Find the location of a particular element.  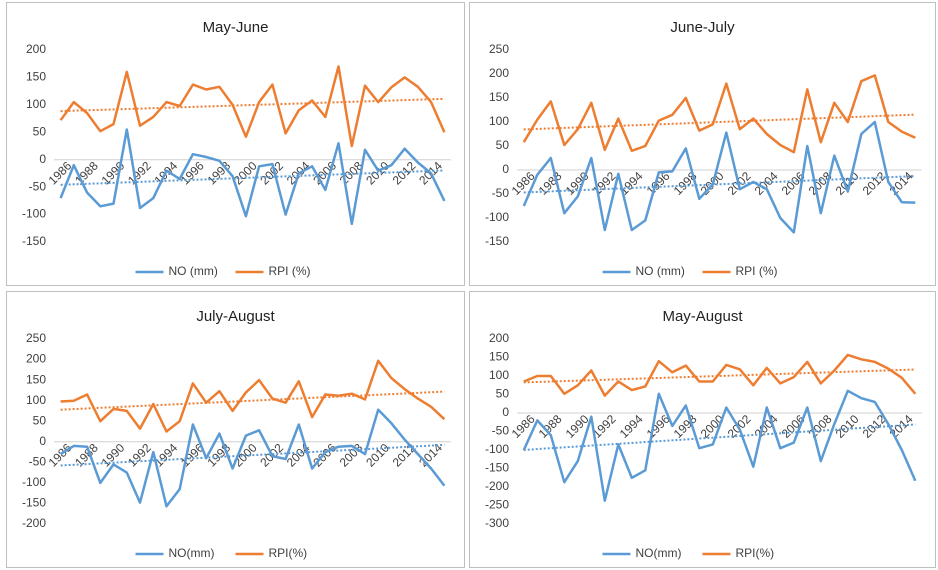

y-tick-label: -250 is located at coordinates (497, 505).